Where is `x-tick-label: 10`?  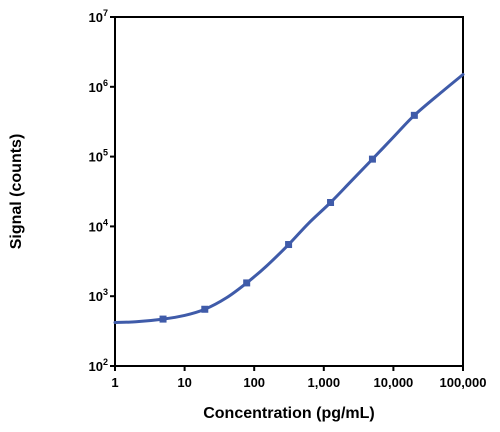
x-tick-label: 10 is located at coordinates (184, 382).